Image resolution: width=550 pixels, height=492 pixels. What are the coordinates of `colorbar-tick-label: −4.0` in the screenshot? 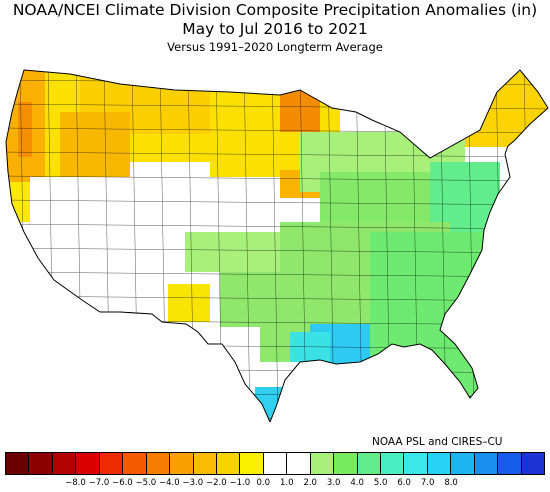 It's located at (169, 483).